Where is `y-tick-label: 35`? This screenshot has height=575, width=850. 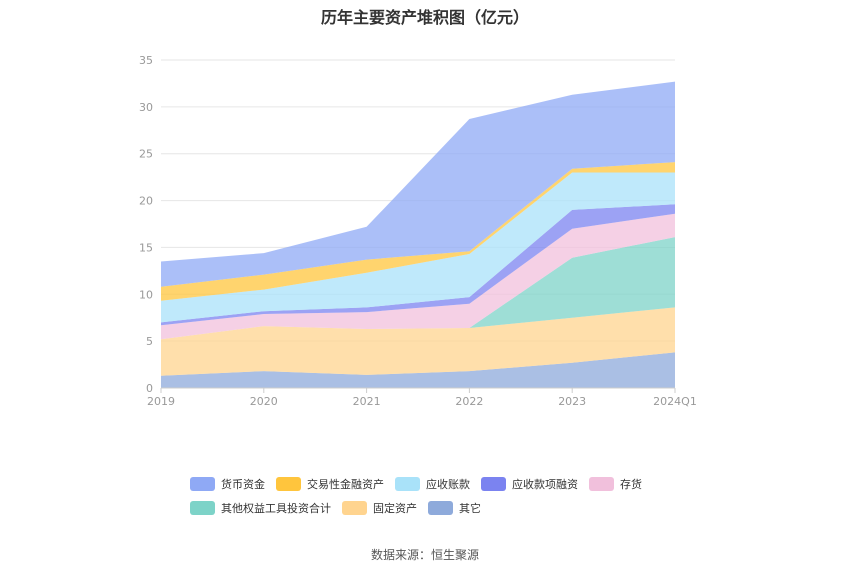
y-tick-label: 35 is located at coordinates (146, 60).